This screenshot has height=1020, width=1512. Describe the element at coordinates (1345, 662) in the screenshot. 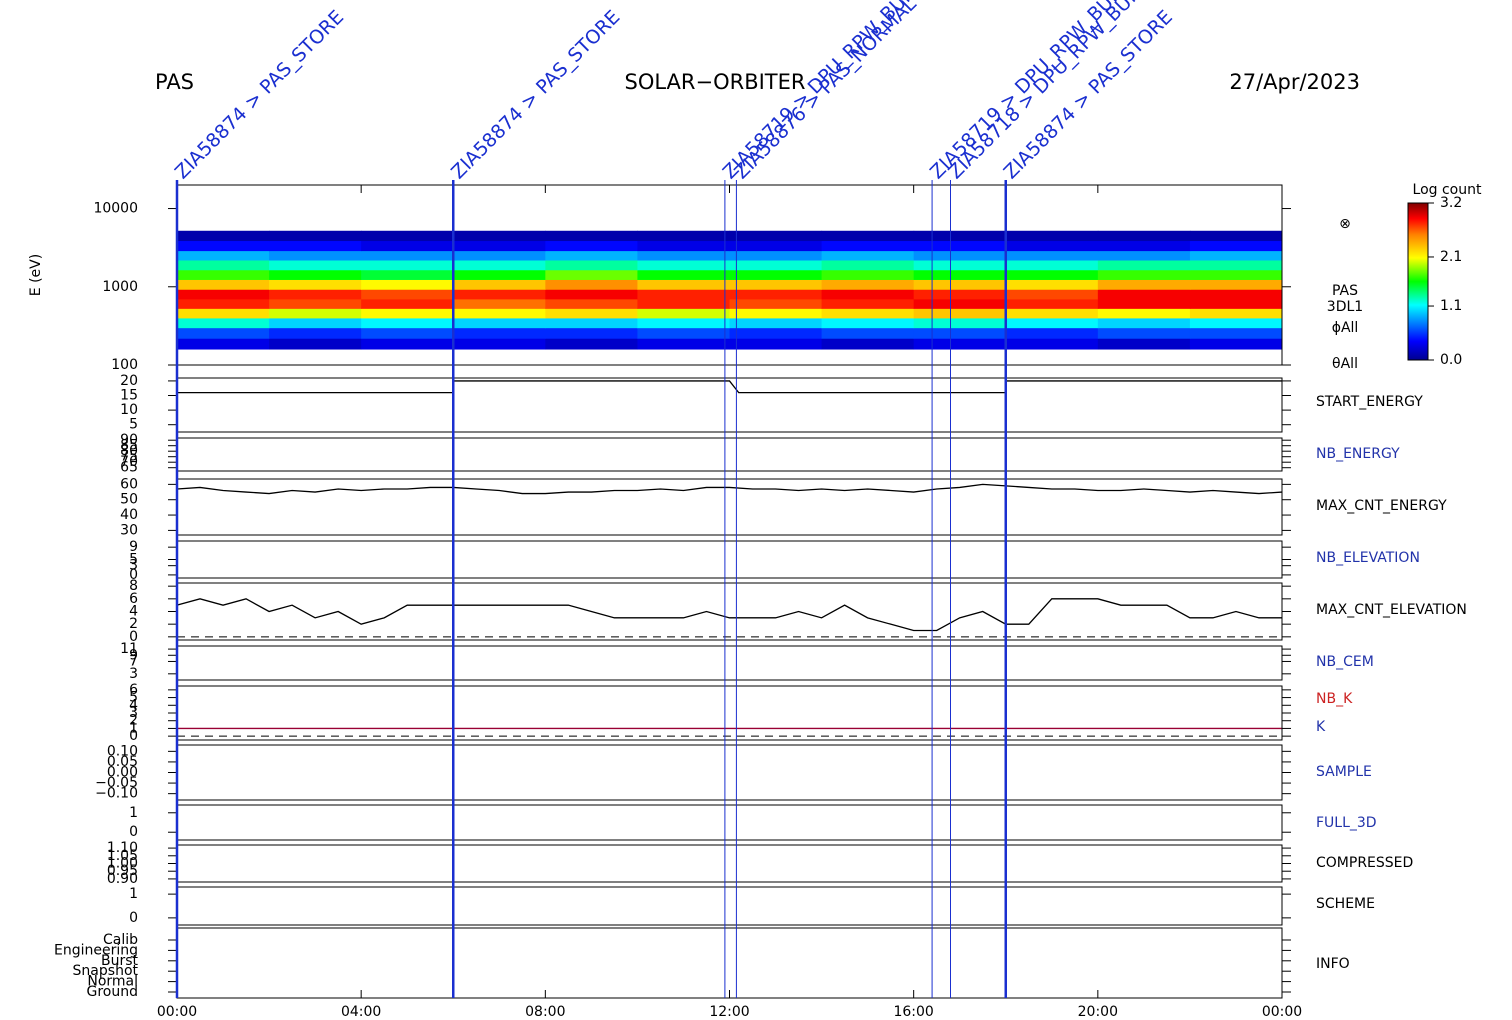

I see `panel-label: NB_CEM` at that location.